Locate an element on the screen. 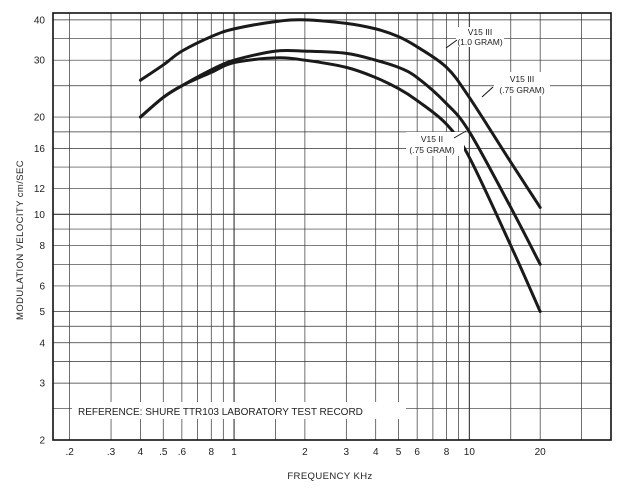  y-tick-label: 12 is located at coordinates (40, 189).